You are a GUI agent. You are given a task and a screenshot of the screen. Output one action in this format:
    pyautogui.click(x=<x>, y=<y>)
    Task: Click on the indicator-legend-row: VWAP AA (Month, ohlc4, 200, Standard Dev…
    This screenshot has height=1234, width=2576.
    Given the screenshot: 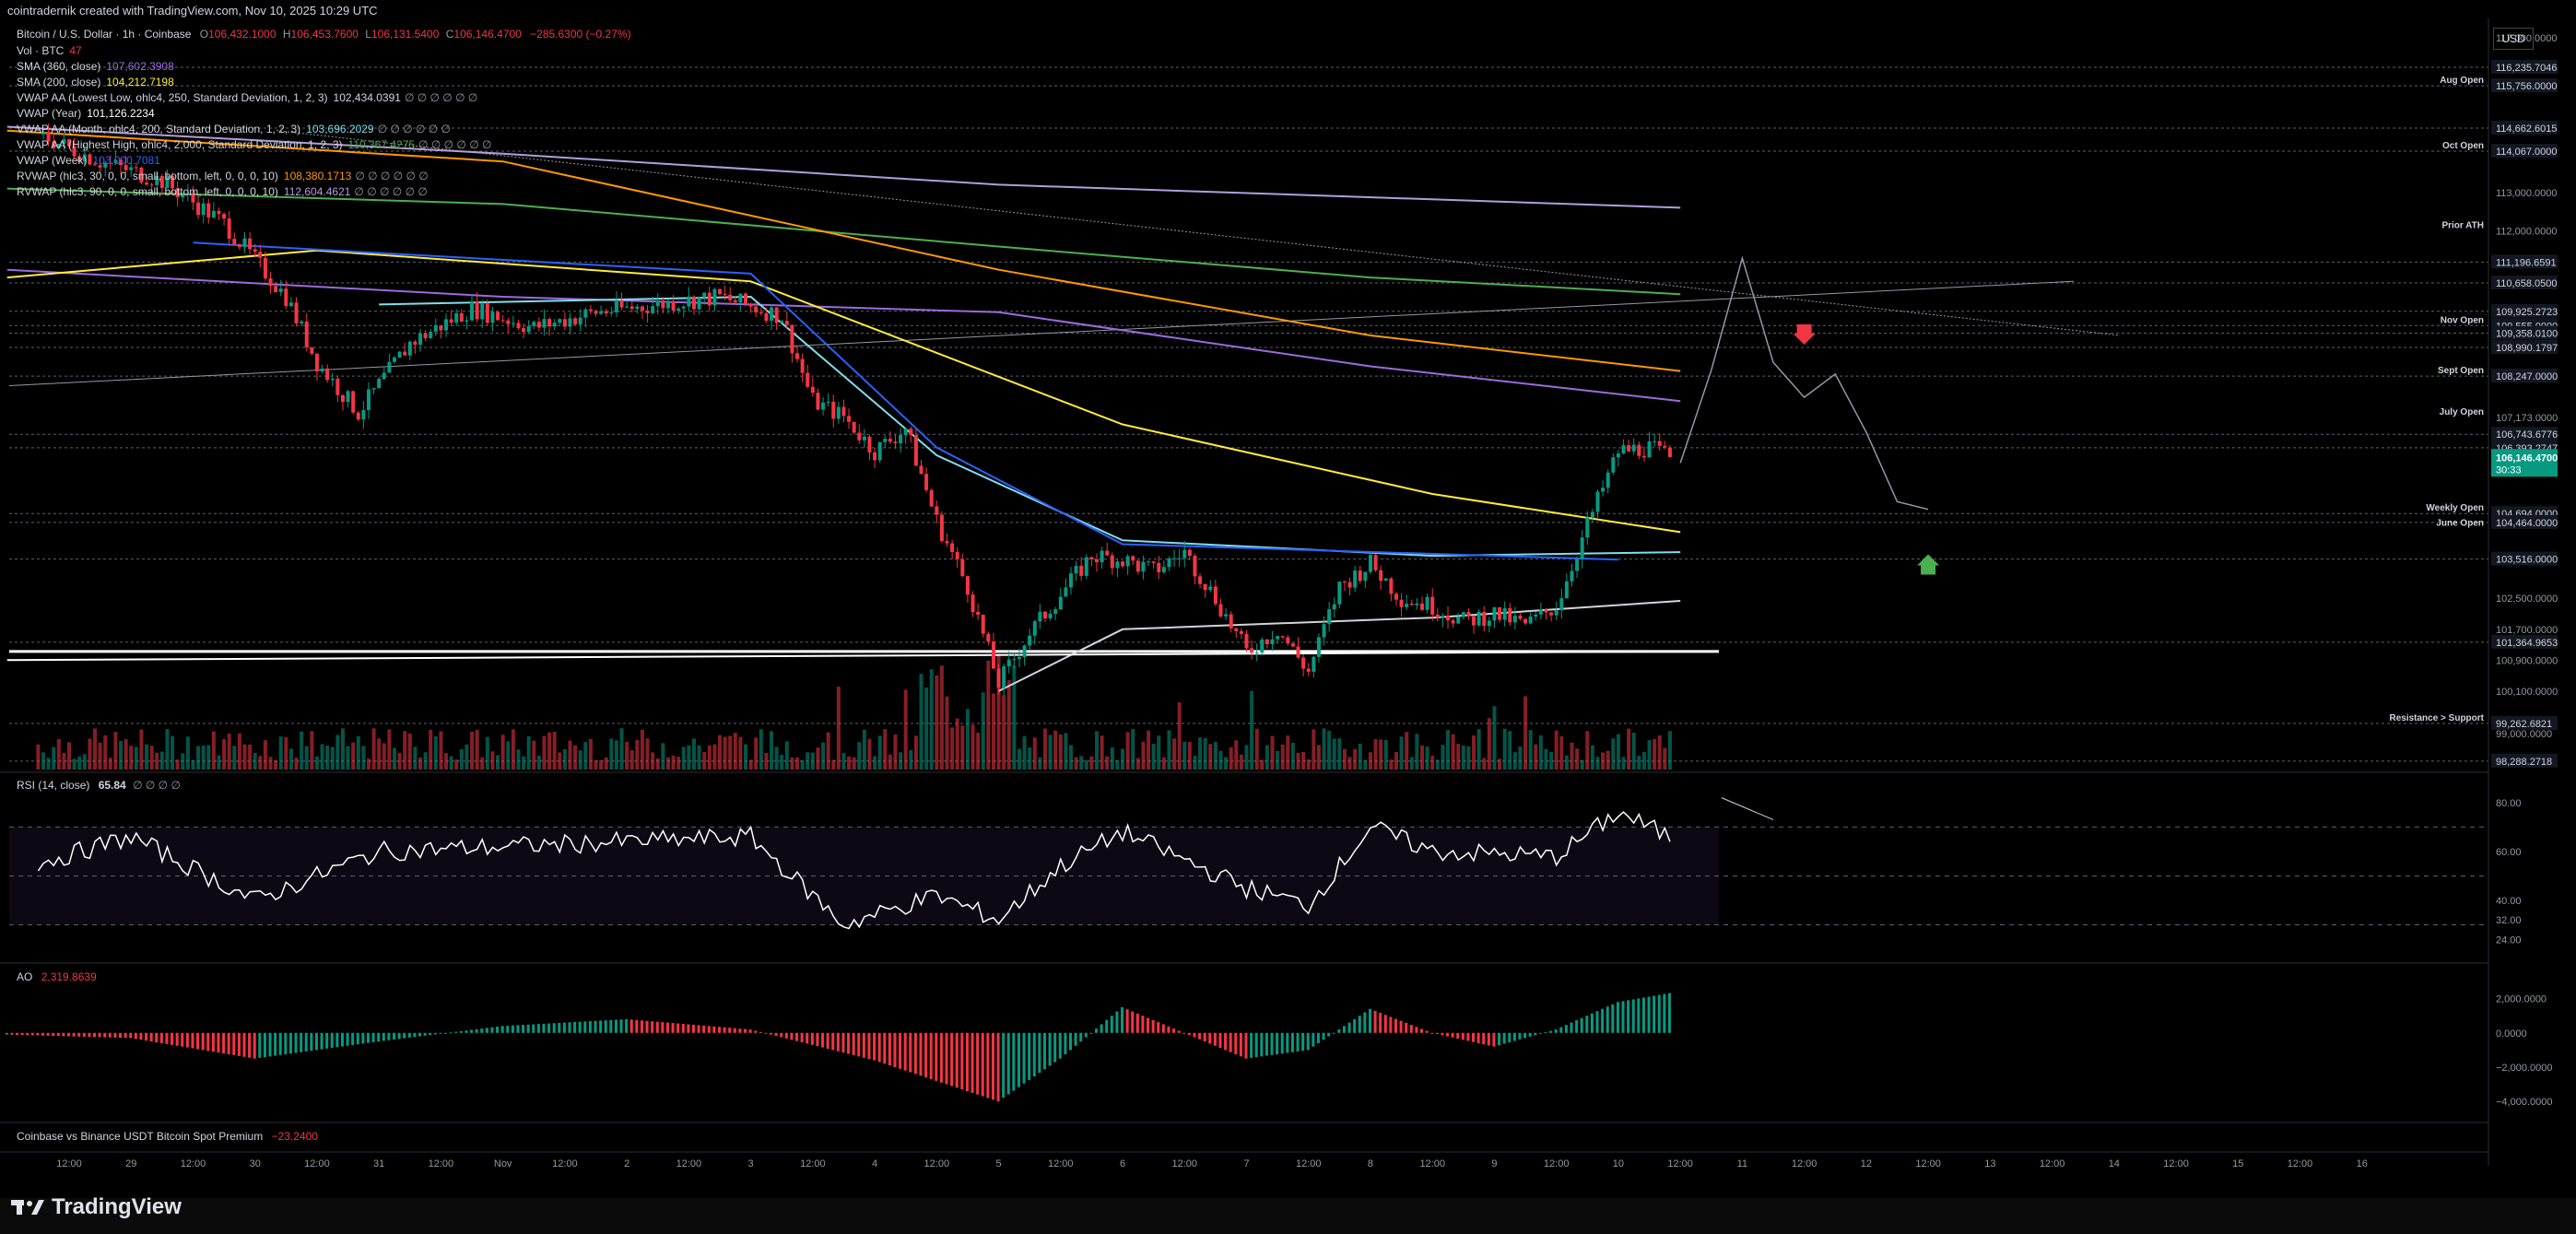 What is the action you would take?
    pyautogui.click(x=234, y=129)
    